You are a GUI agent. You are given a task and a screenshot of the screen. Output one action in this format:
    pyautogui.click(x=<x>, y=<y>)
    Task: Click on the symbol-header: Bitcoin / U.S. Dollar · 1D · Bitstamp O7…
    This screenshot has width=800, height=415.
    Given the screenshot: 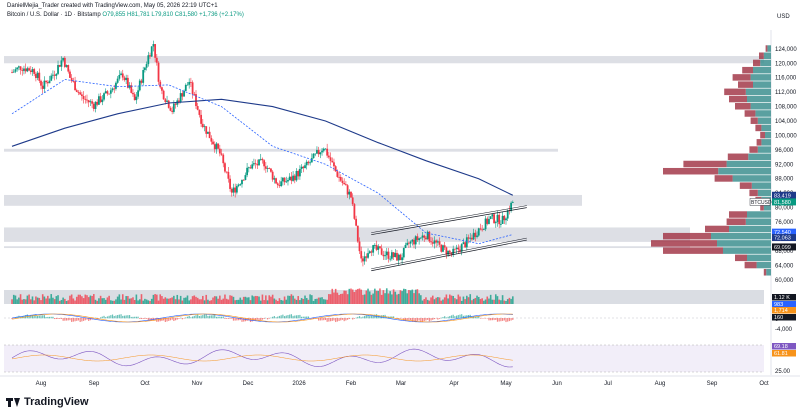 What is the action you would take?
    pyautogui.click(x=125, y=15)
    